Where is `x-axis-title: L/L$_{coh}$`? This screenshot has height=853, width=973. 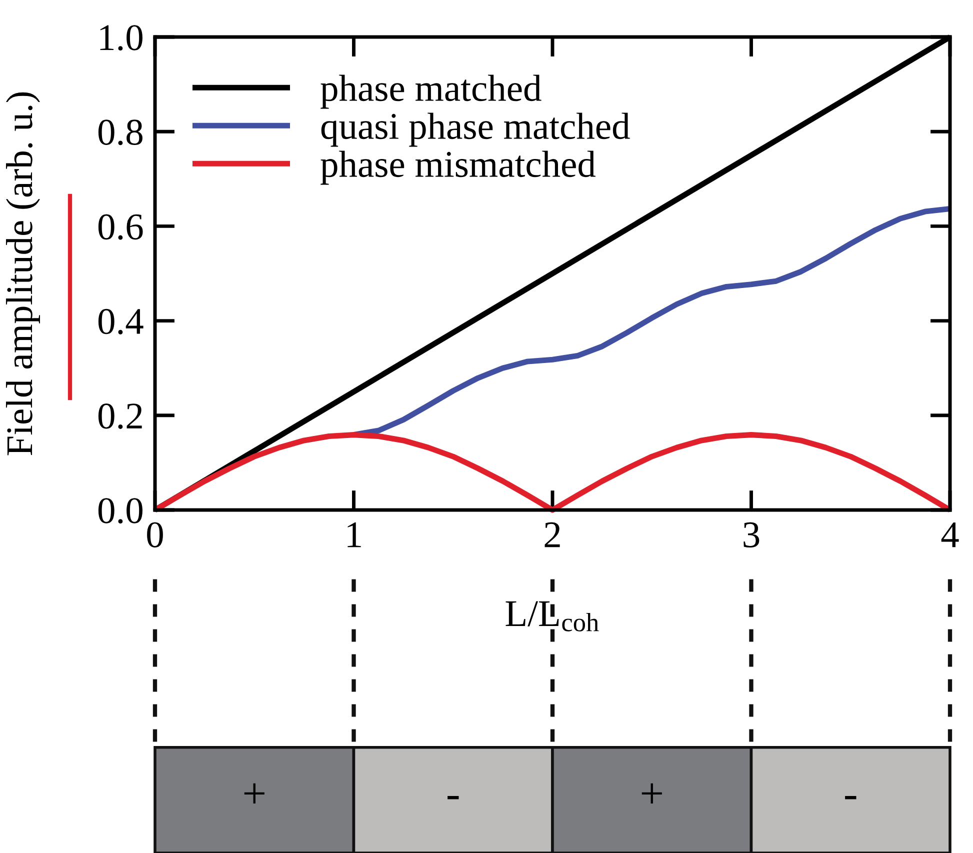
x-axis-title: L/L$_{coh}$ is located at coordinates (552, 616).